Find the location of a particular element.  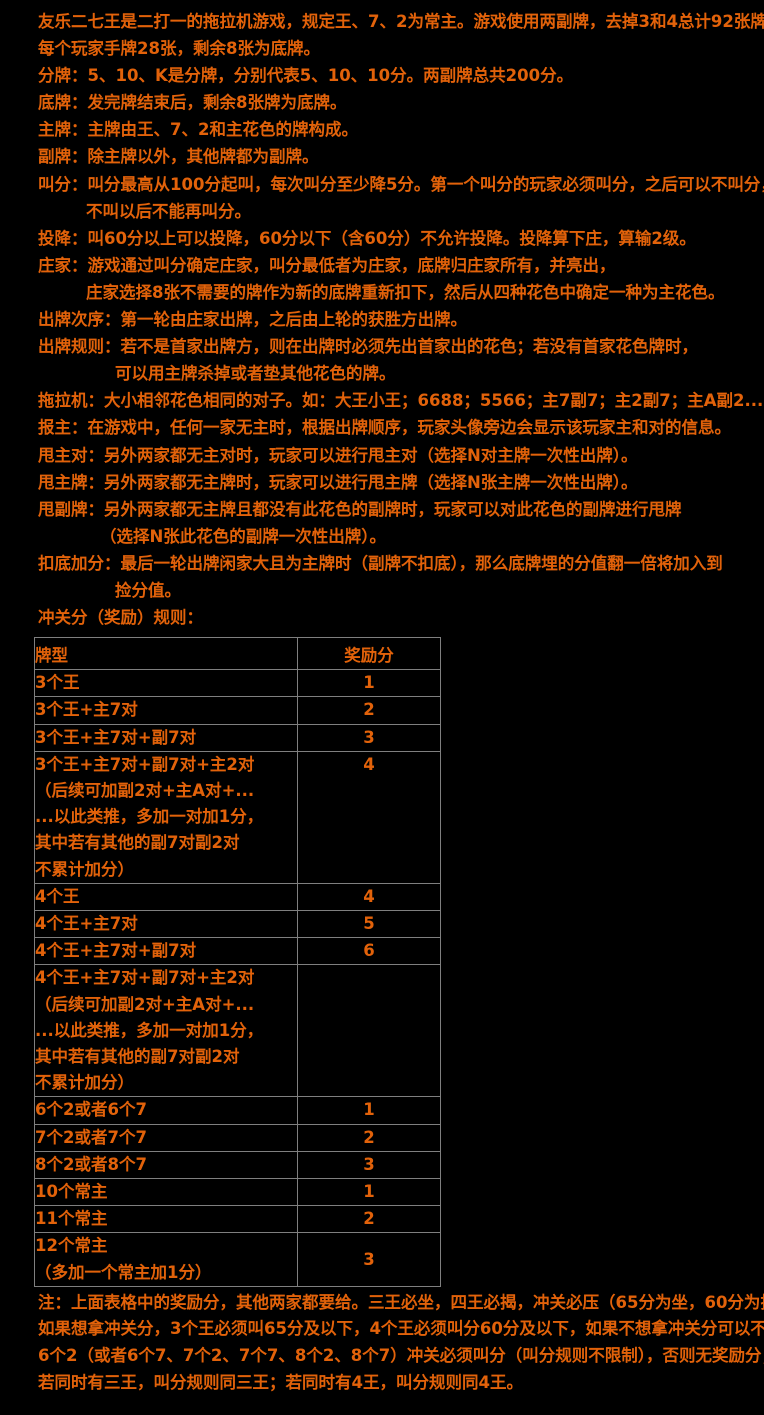

card-type-cell: 8个2或者8个7 is located at coordinates (166, 1165).